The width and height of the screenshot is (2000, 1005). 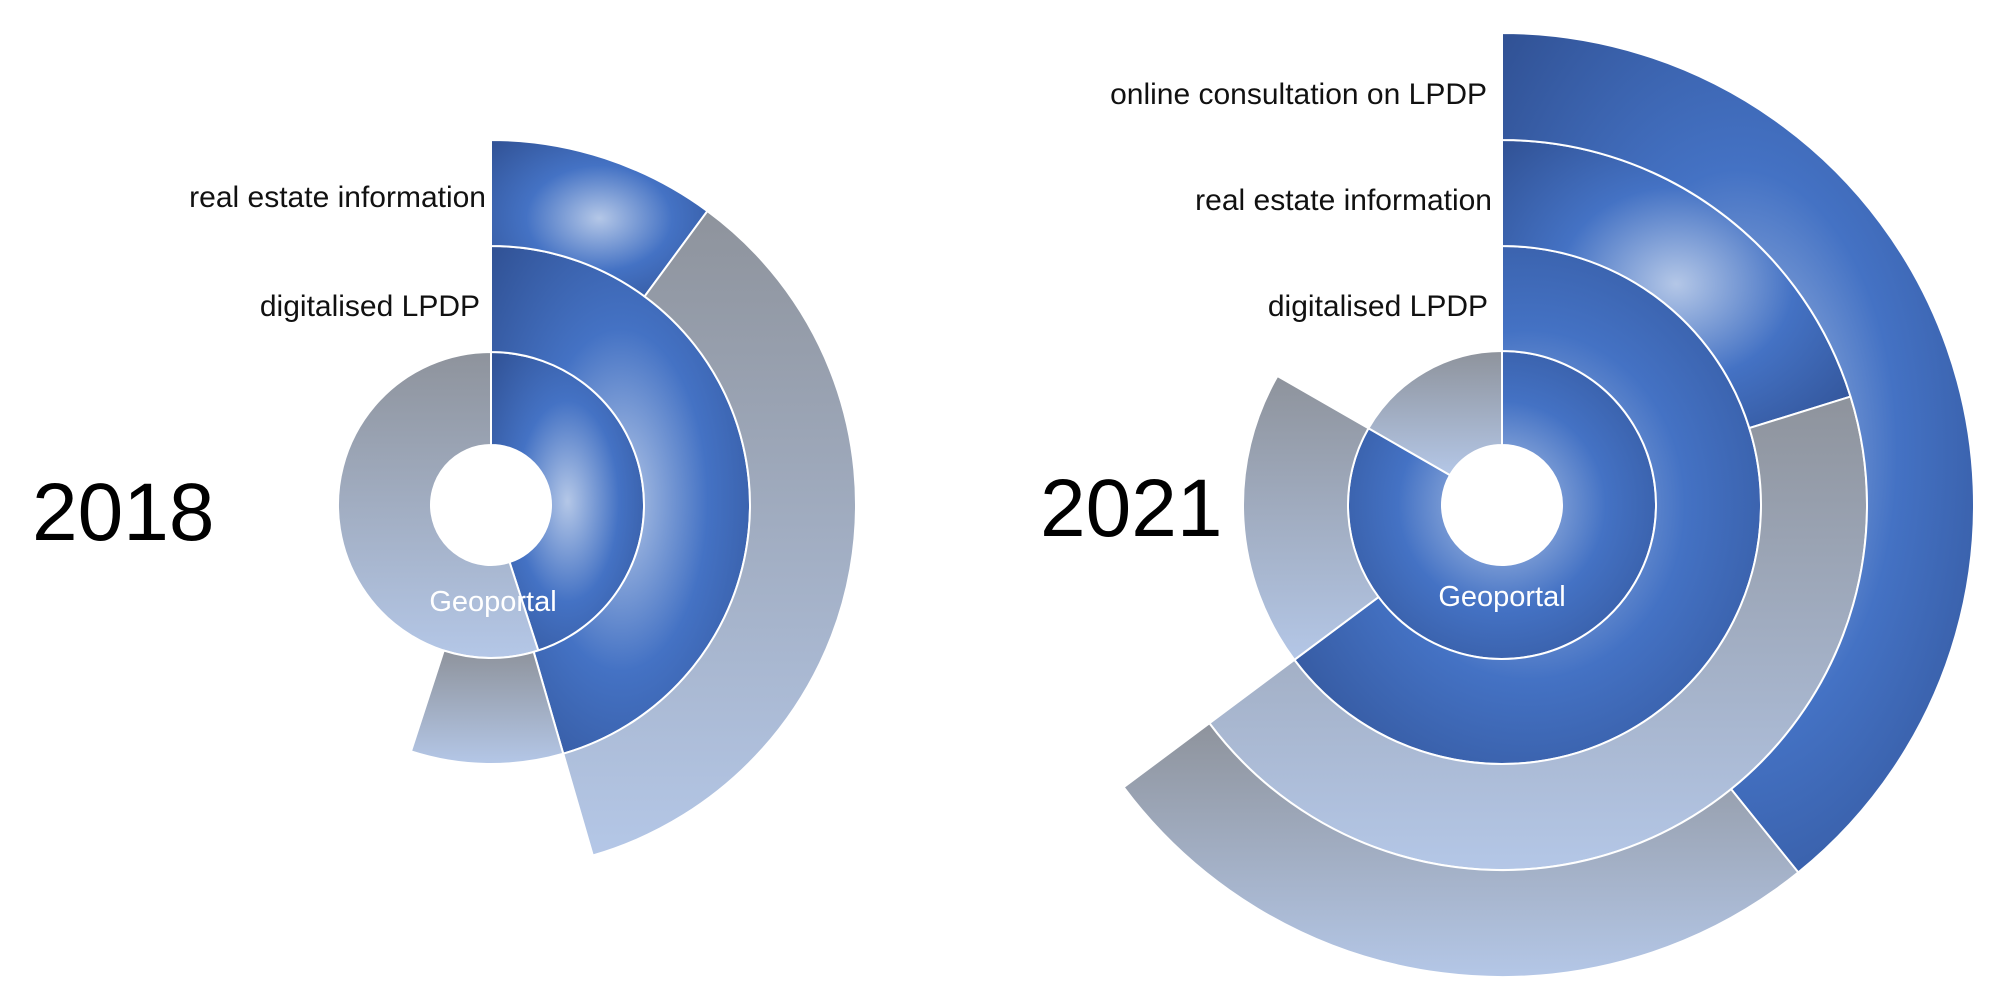 What do you see at coordinates (1131, 508) in the screenshot?
I see `year-label-2021: 2021` at bounding box center [1131, 508].